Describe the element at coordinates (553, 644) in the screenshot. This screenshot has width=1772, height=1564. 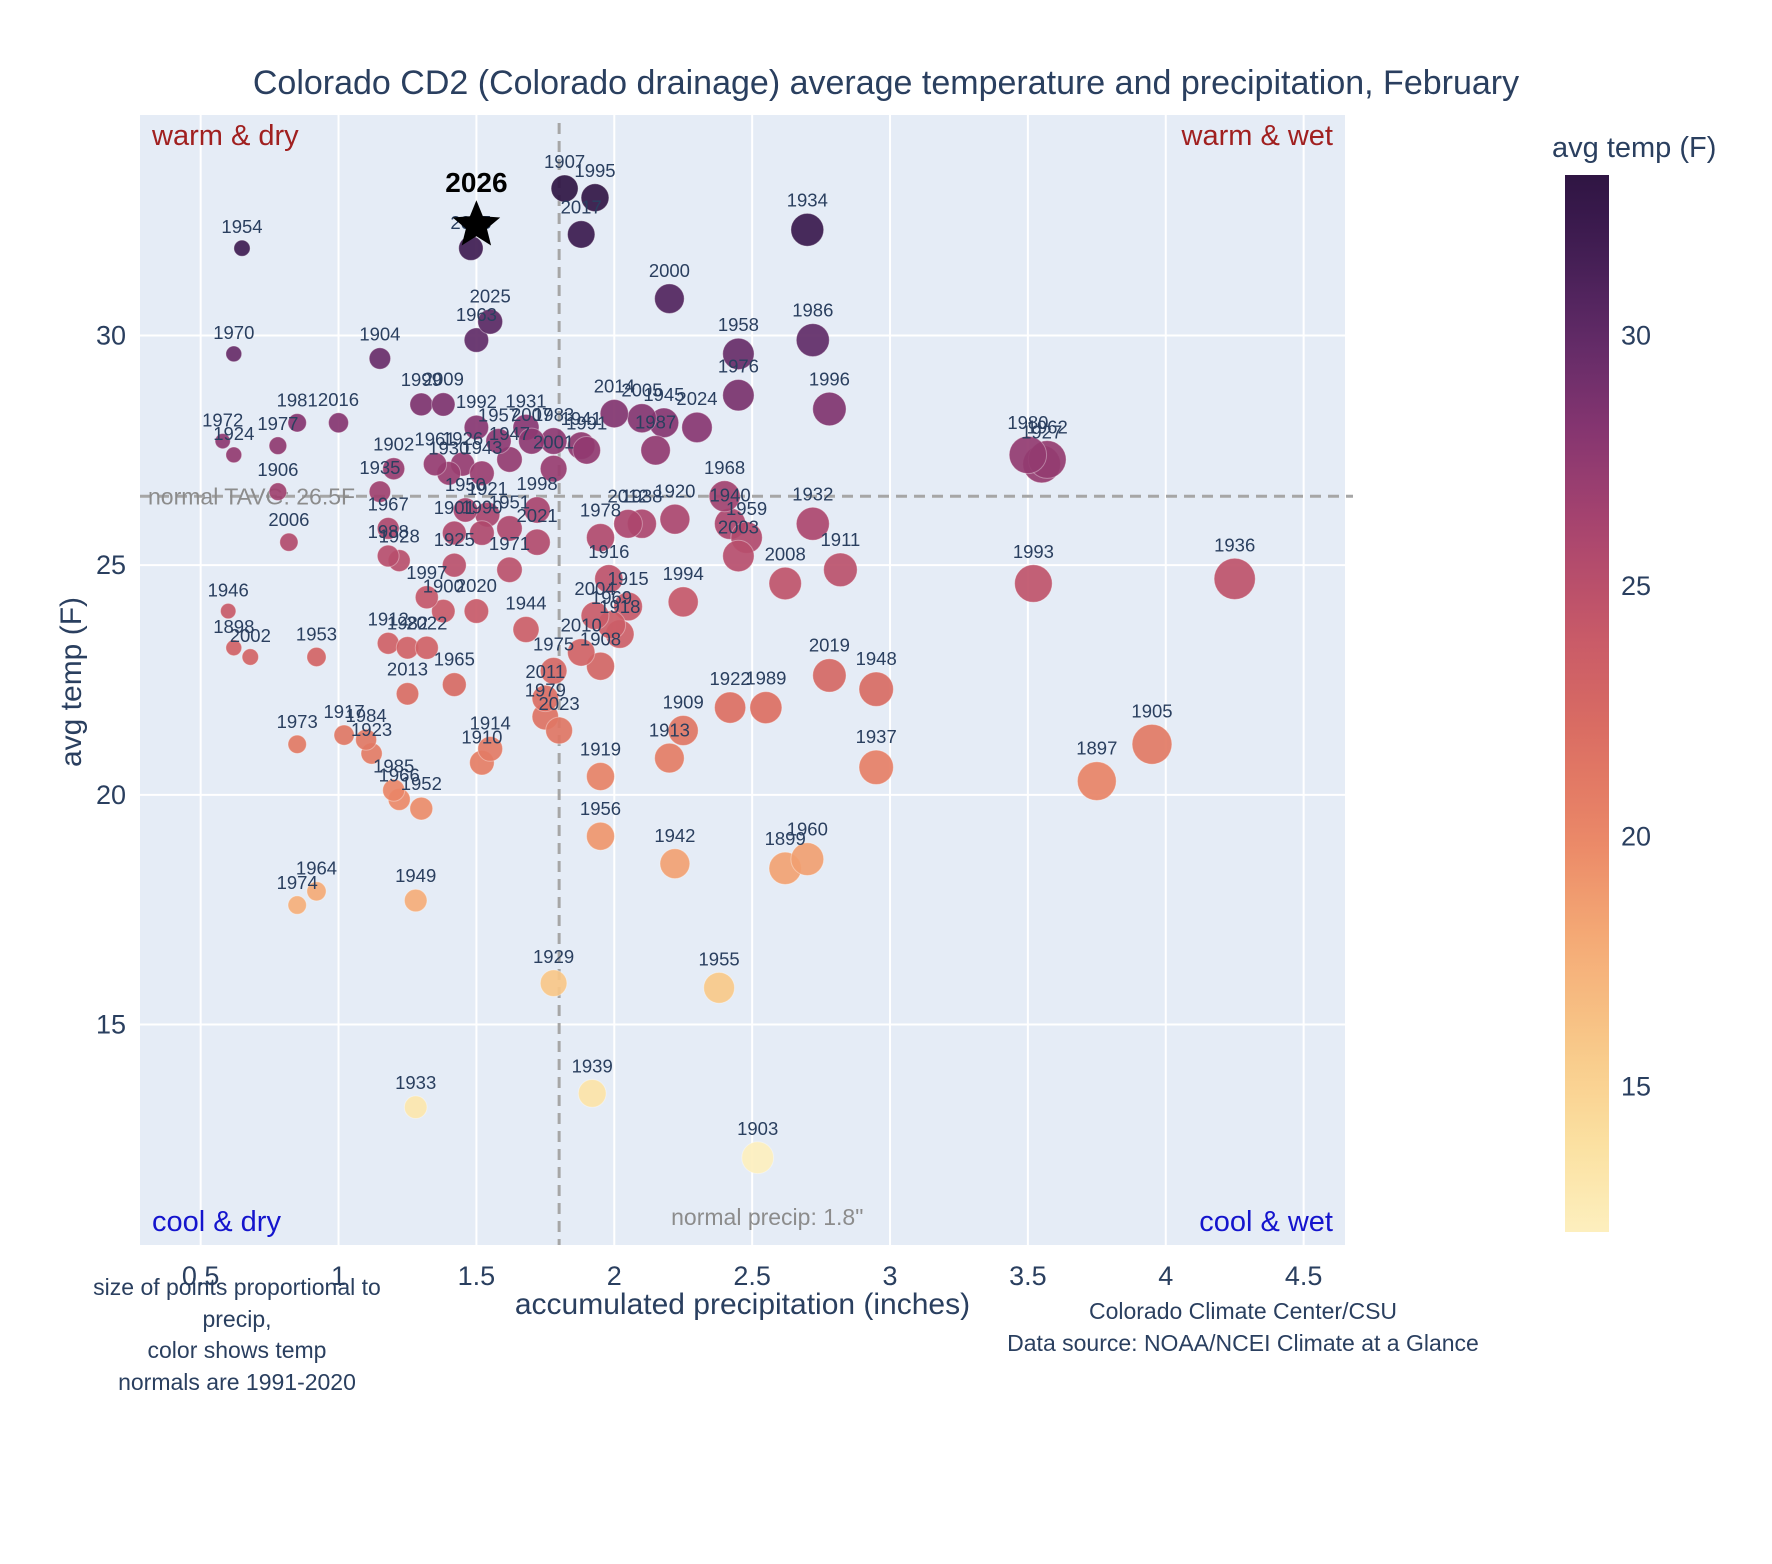
I see `year-label: 1975` at that location.